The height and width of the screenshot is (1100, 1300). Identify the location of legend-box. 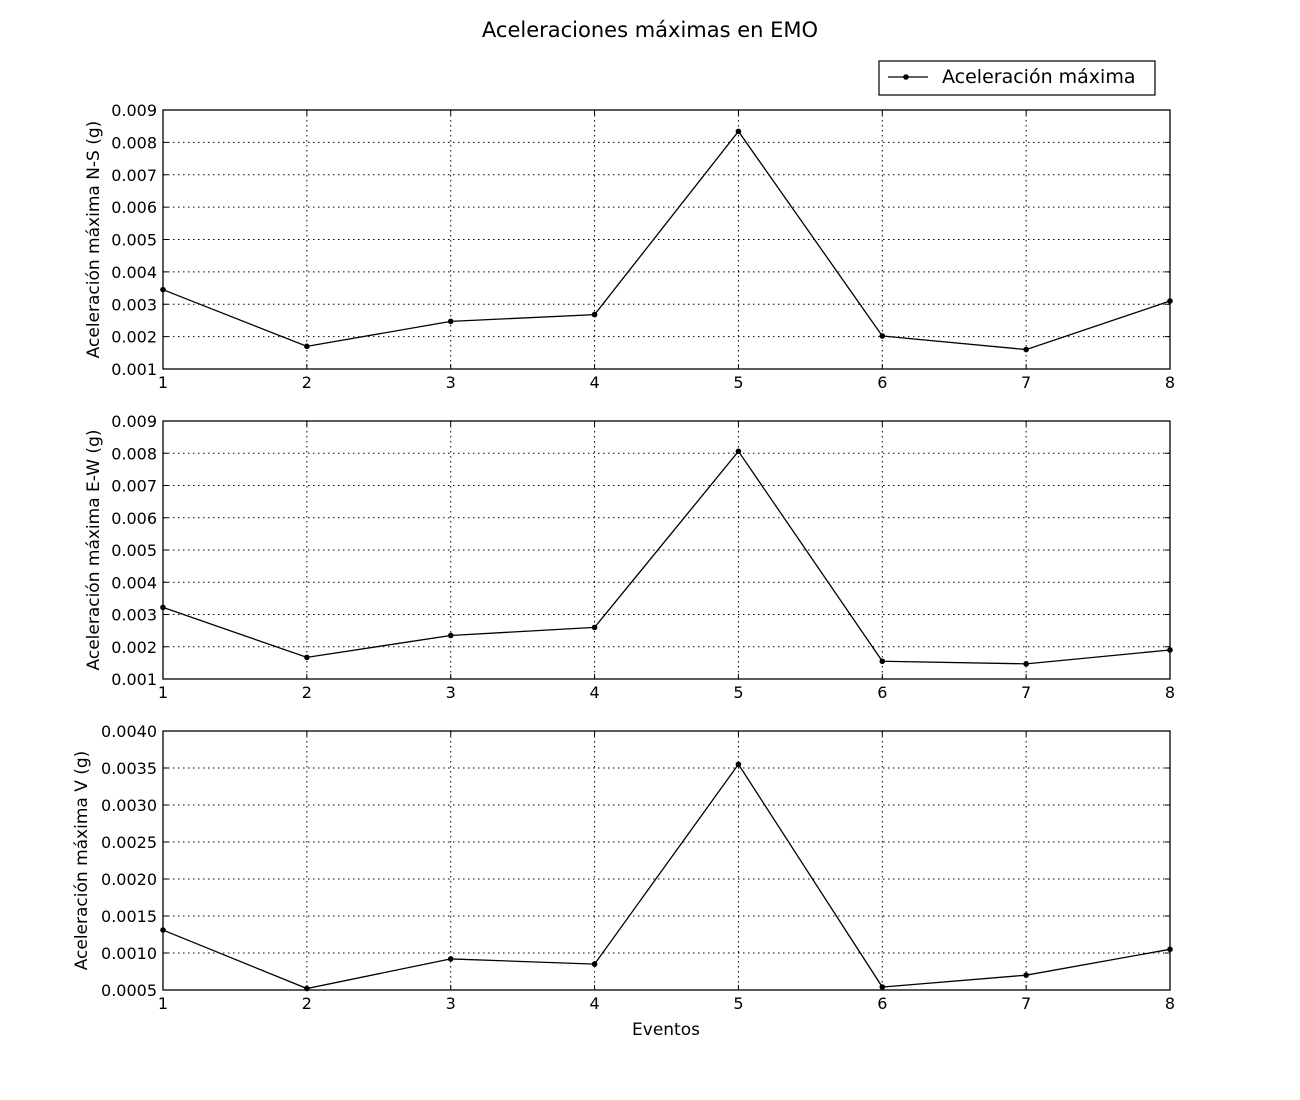
(1017, 78).